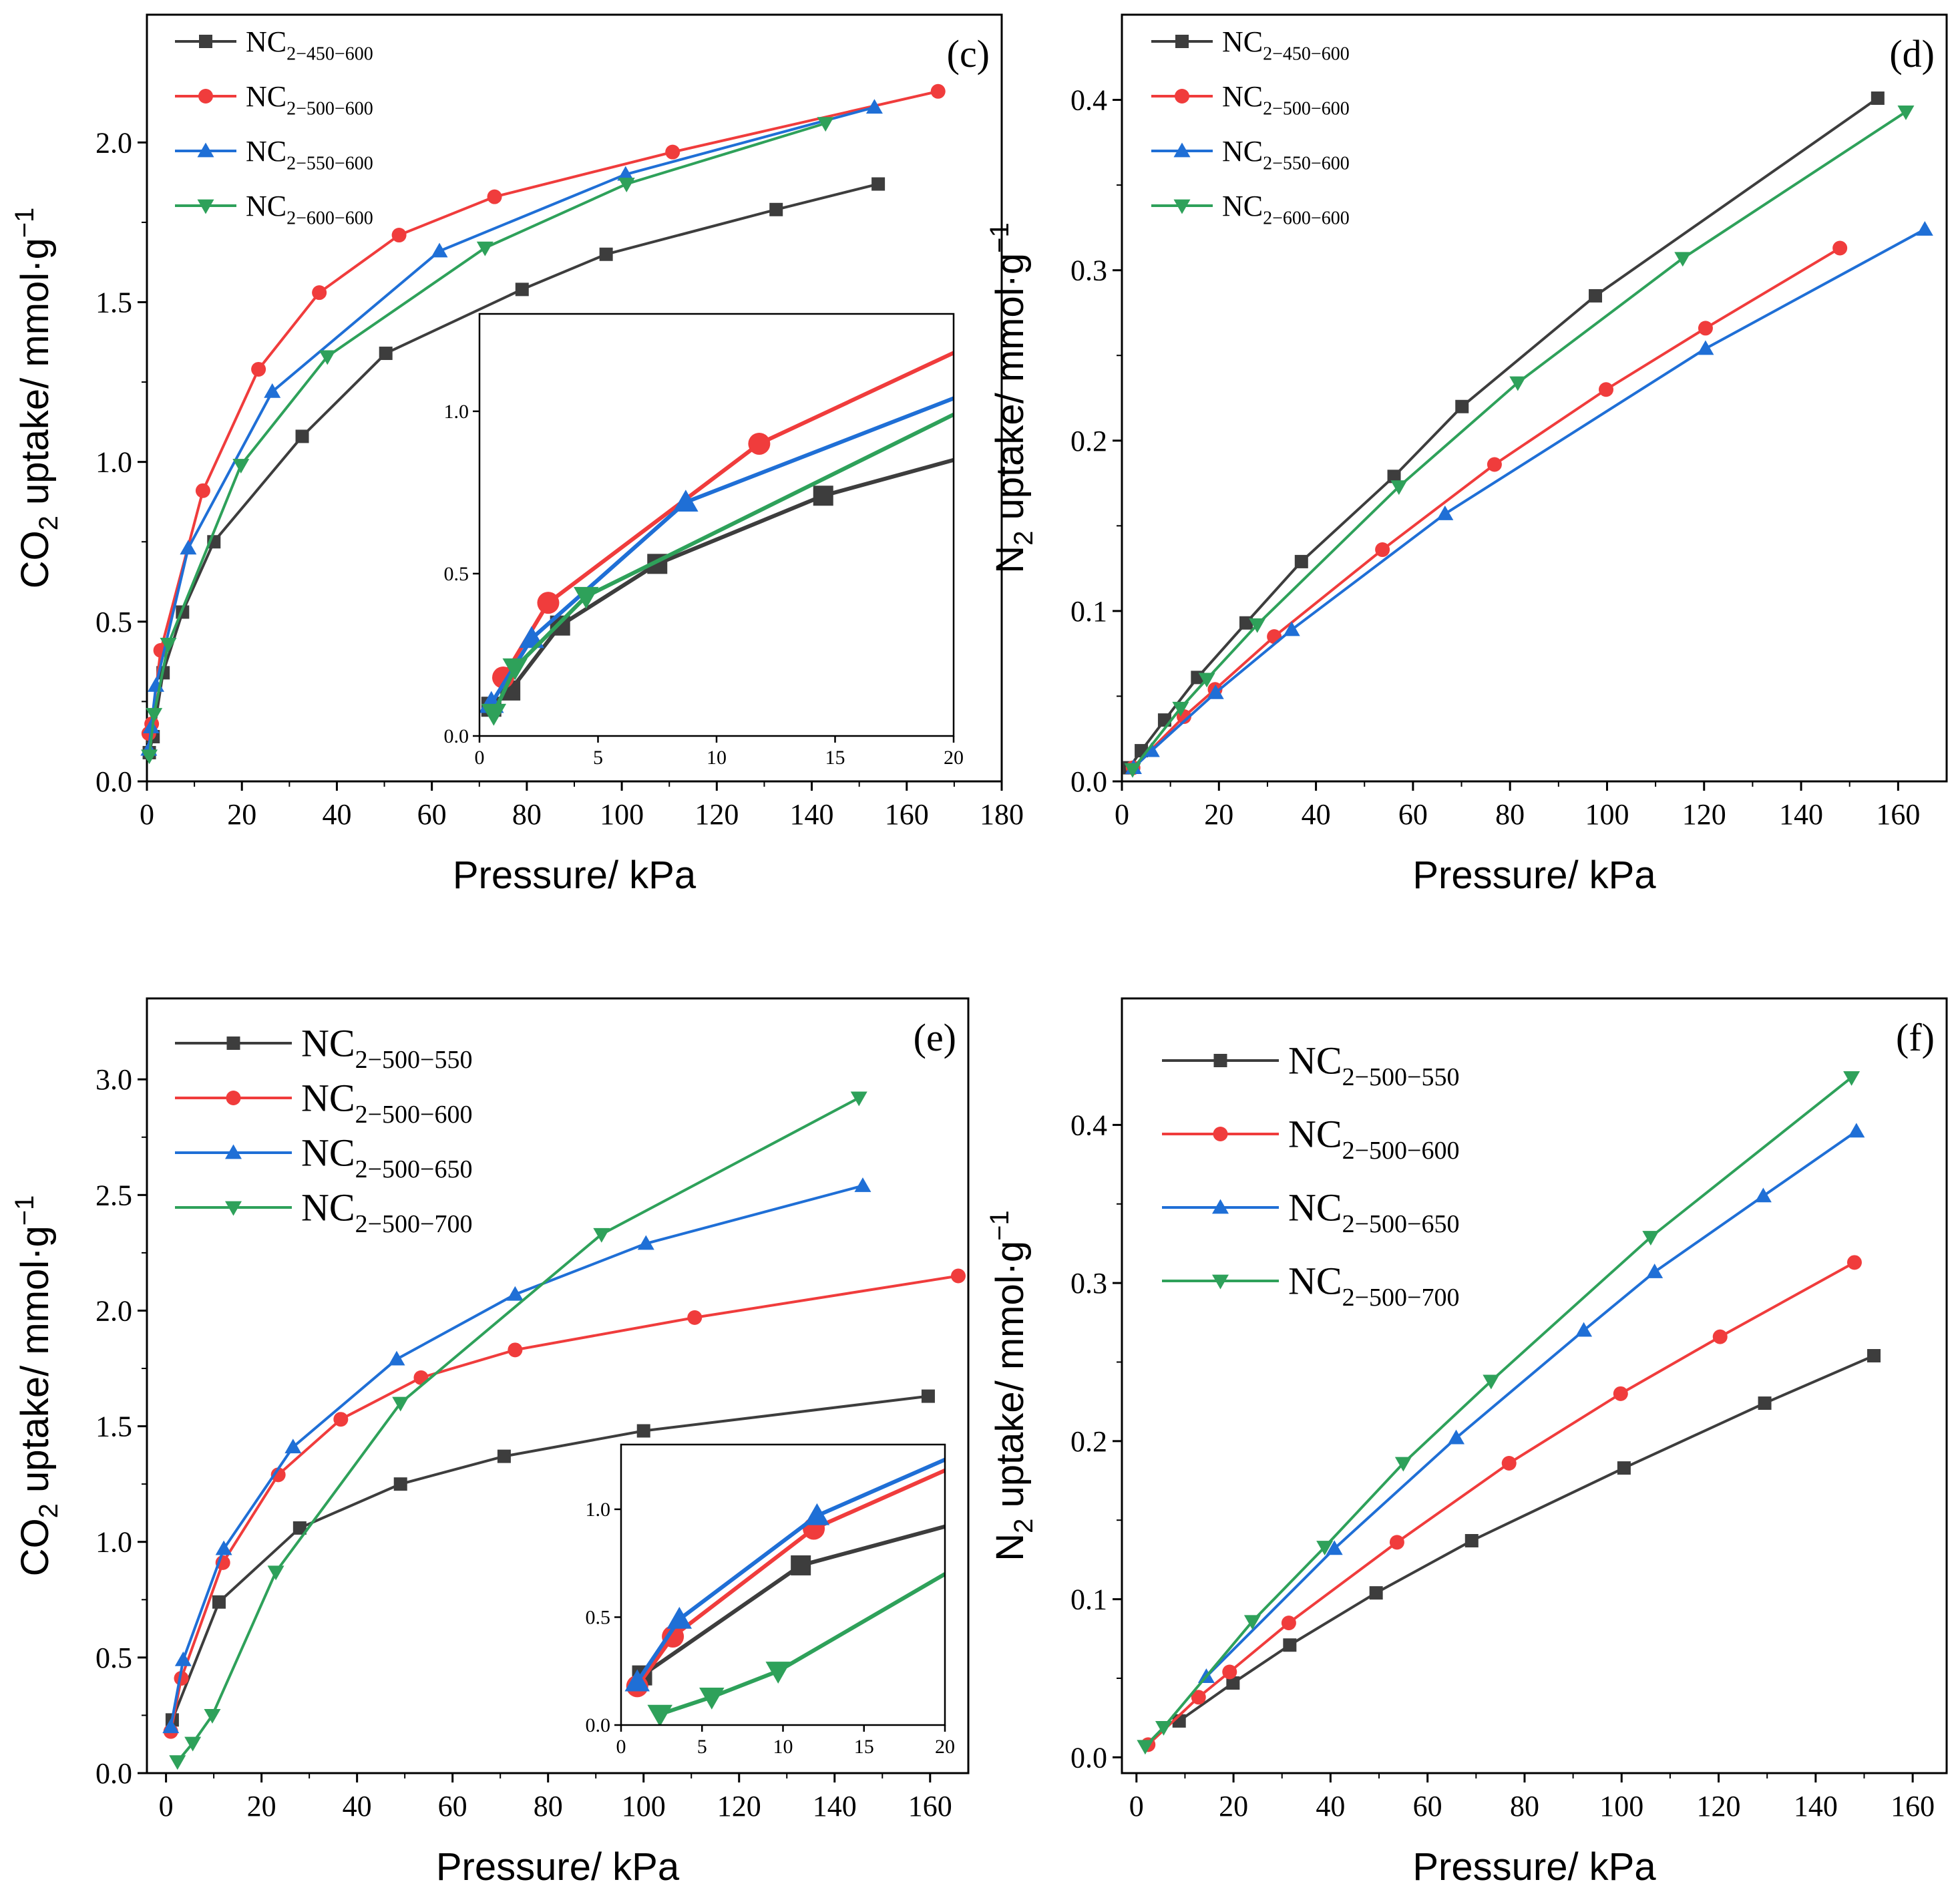 The image size is (1960, 1892). I want to click on legend-label-sub: 2−500−550, so click(414, 1060).